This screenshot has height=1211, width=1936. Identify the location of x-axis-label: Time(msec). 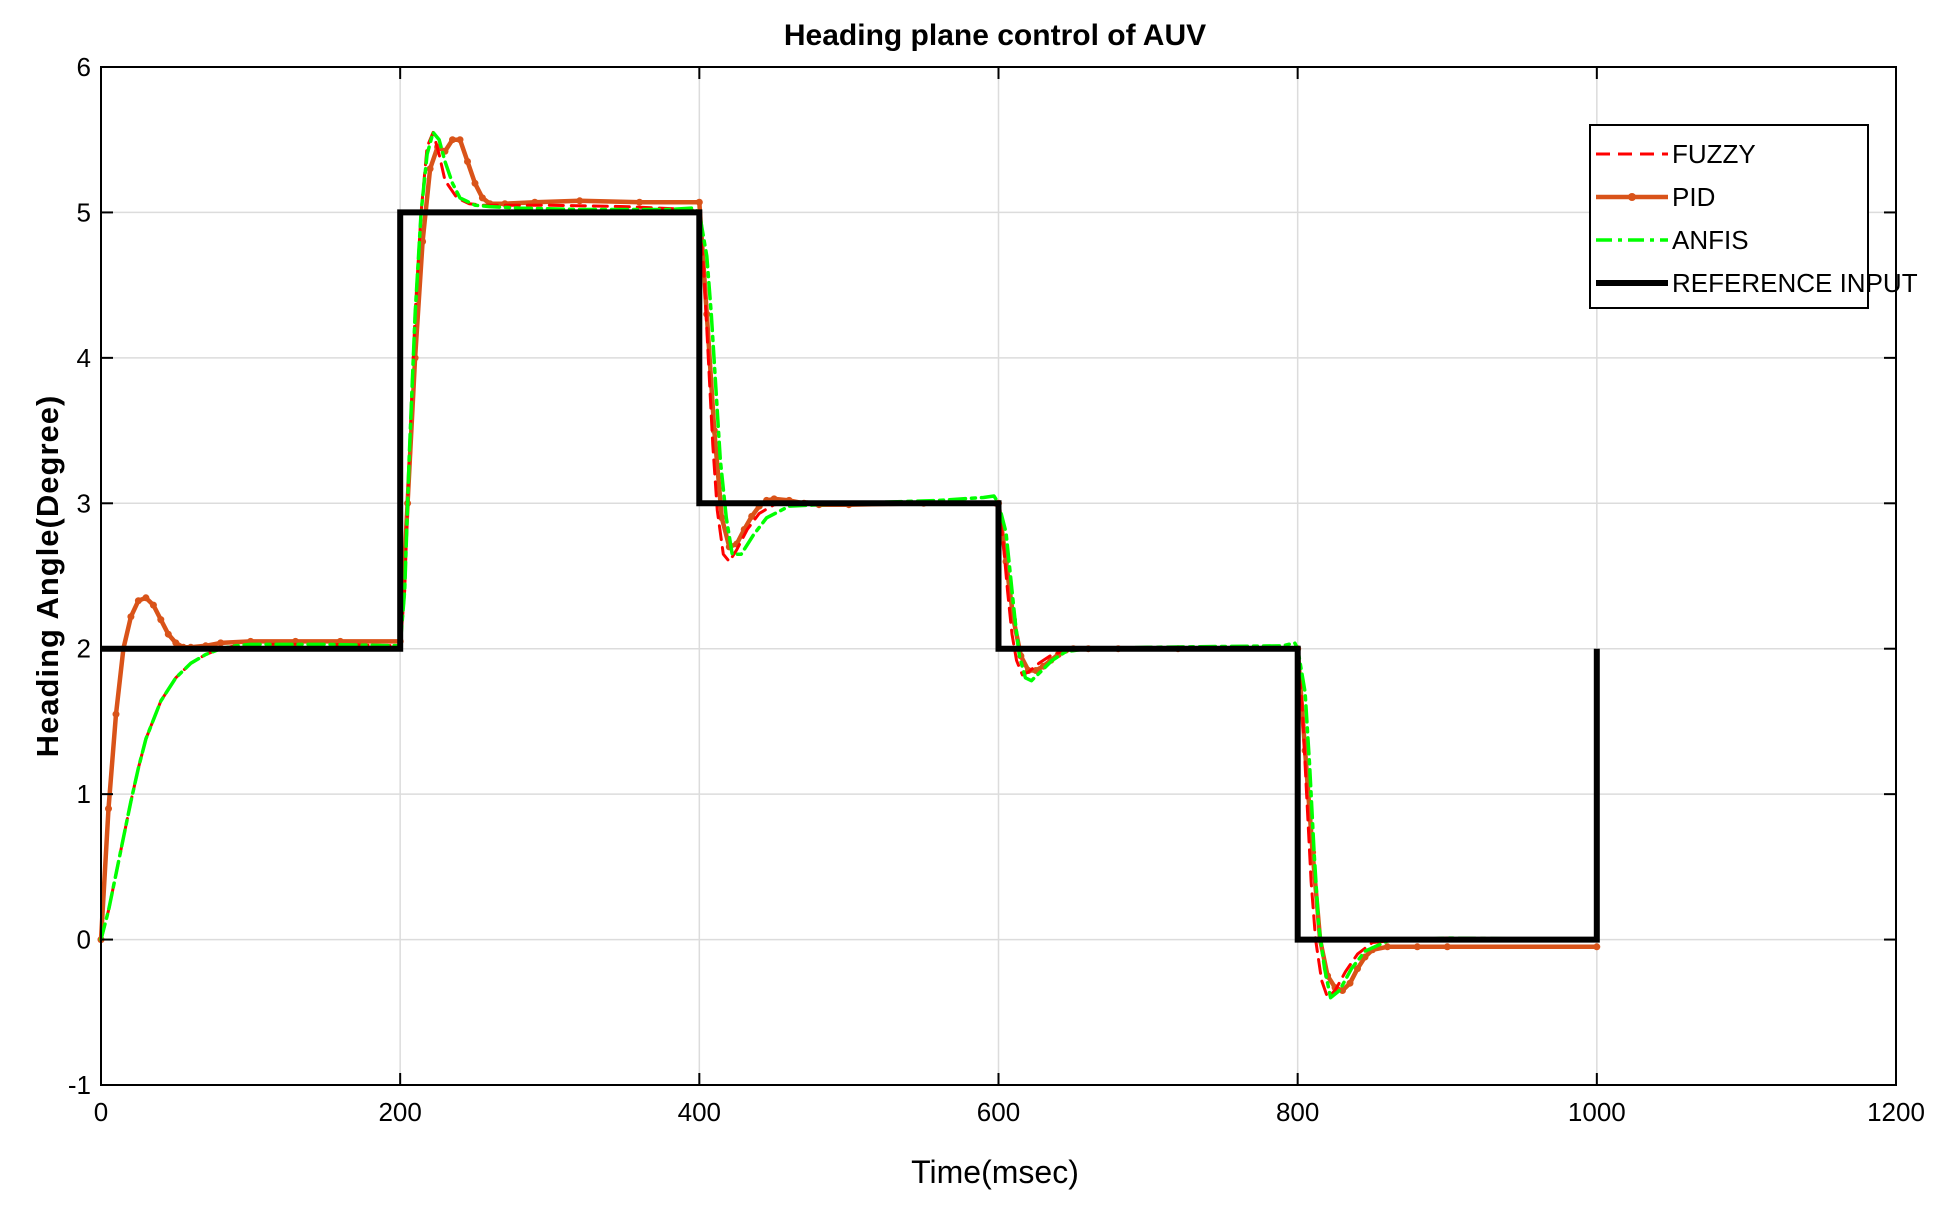
(995, 1172).